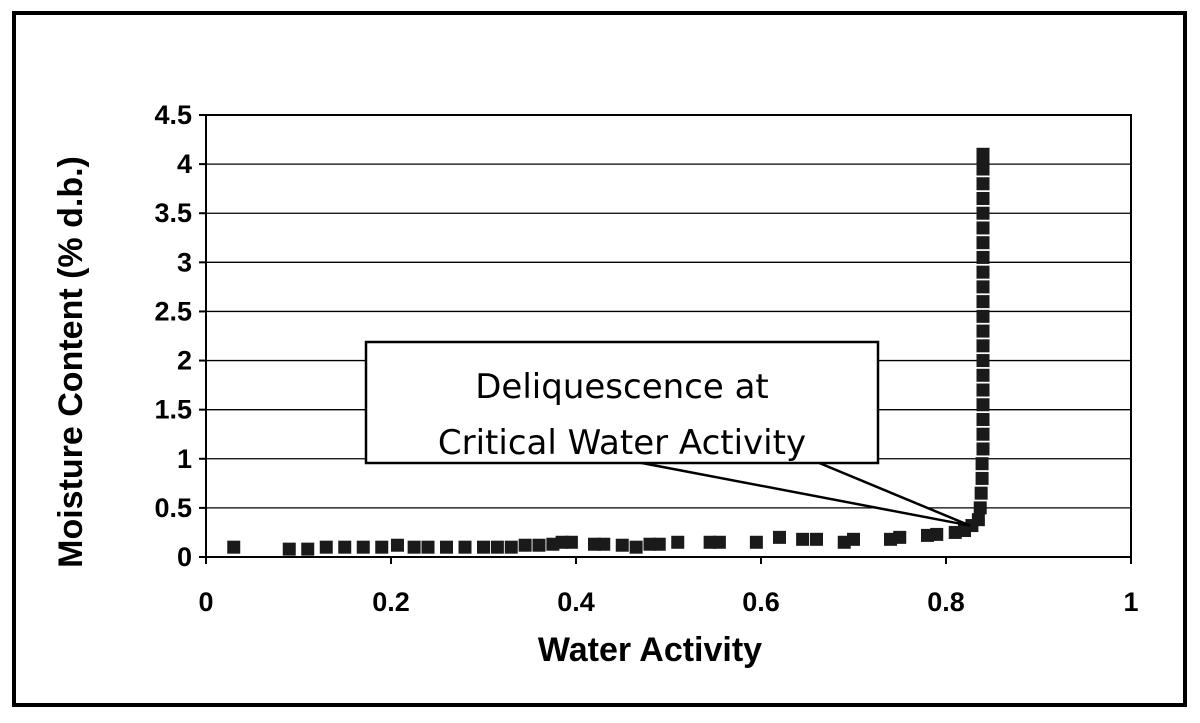 Image resolution: width=1200 pixels, height=723 pixels. Describe the element at coordinates (184, 164) in the screenshot. I see `y-tick-label: 4` at that location.